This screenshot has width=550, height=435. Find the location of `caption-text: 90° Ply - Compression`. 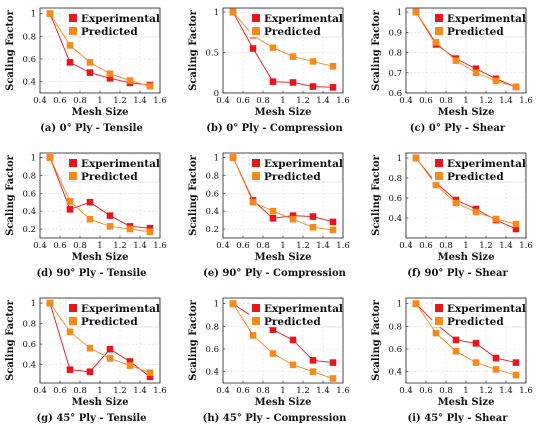

caption-text: 90° Ply - Compression is located at coordinates (282, 273).